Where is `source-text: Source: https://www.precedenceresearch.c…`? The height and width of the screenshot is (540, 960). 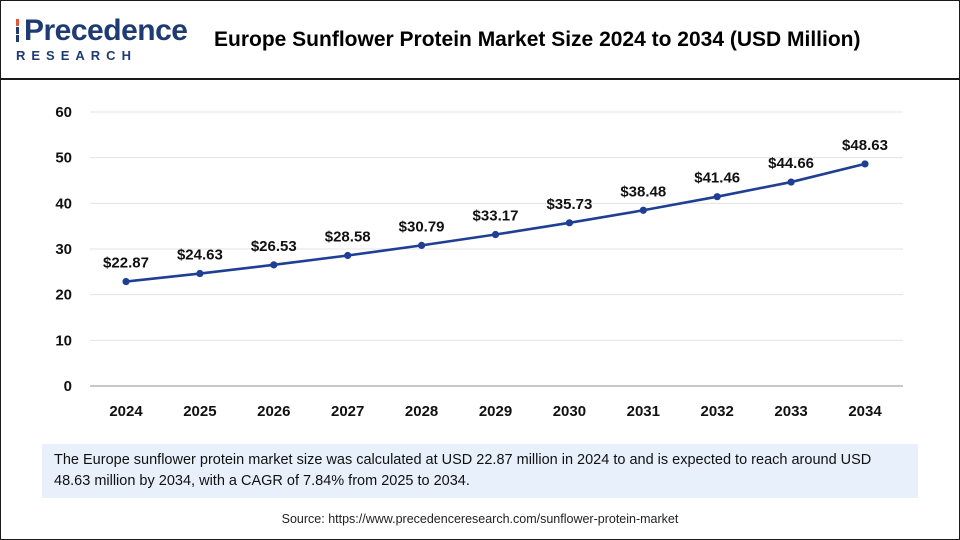 source-text: Source: https://www.precedenceresearch.c… is located at coordinates (480, 519).